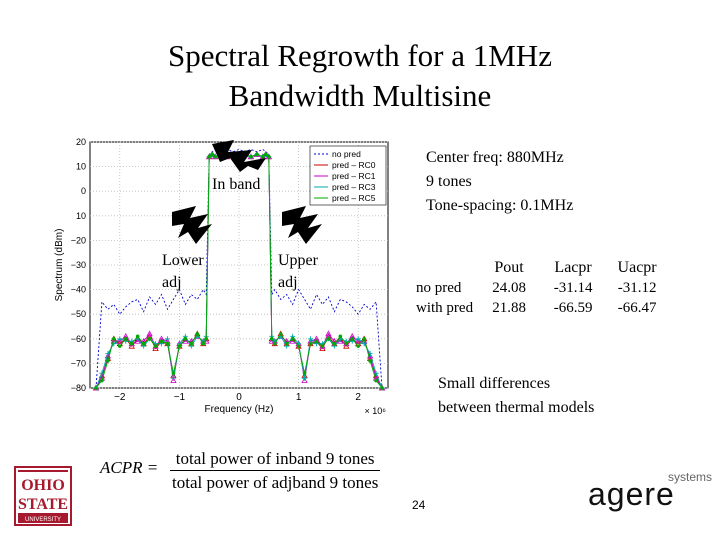  What do you see at coordinates (637, 308) in the screenshot?
I see `acpr-cell: -66.47` at bounding box center [637, 308].